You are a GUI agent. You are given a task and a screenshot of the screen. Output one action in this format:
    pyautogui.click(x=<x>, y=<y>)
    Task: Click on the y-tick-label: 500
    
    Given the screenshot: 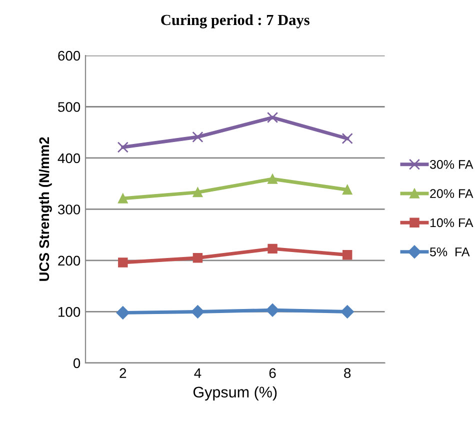 What is the action you would take?
    pyautogui.click(x=69, y=107)
    